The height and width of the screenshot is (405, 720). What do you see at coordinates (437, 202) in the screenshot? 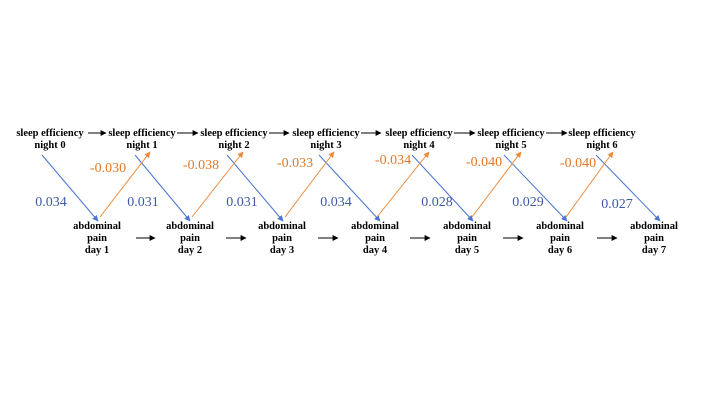
I see `sleep-to-pain-coefficient: 0.028` at bounding box center [437, 202].